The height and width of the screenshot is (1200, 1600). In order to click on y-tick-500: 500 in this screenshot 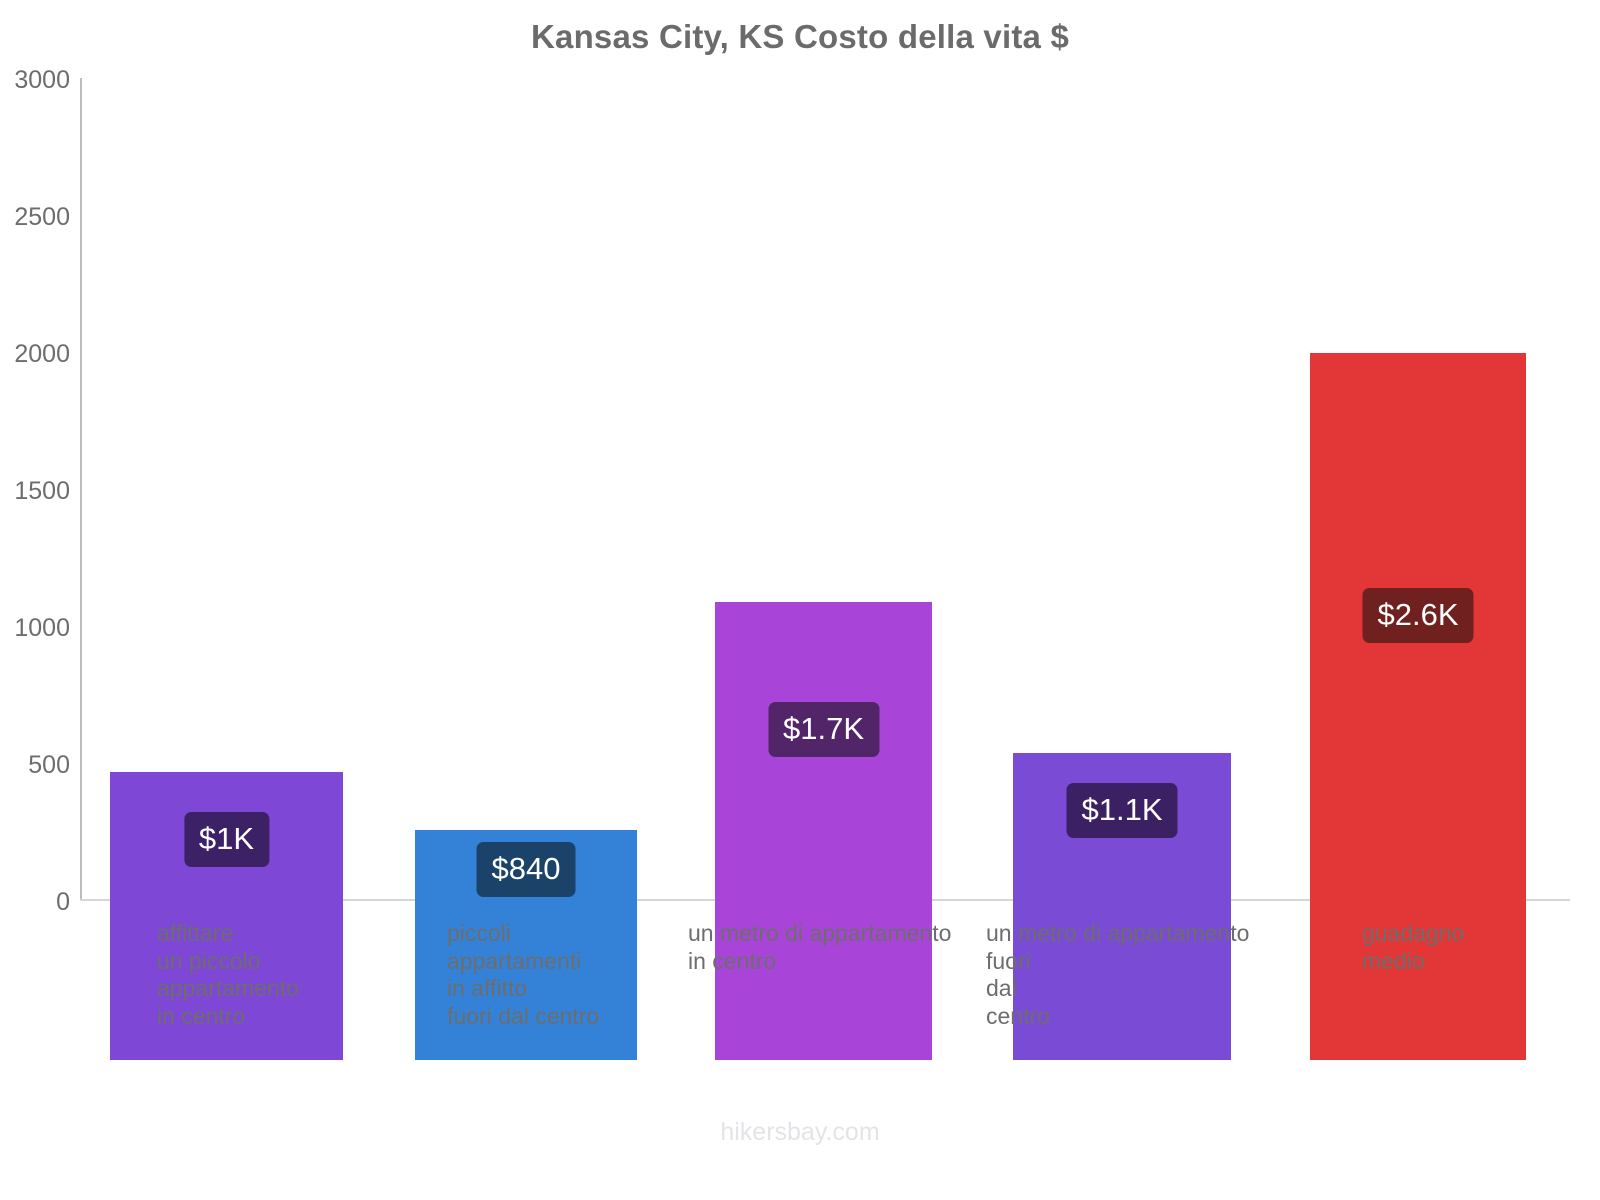, I will do `click(49, 765)`.